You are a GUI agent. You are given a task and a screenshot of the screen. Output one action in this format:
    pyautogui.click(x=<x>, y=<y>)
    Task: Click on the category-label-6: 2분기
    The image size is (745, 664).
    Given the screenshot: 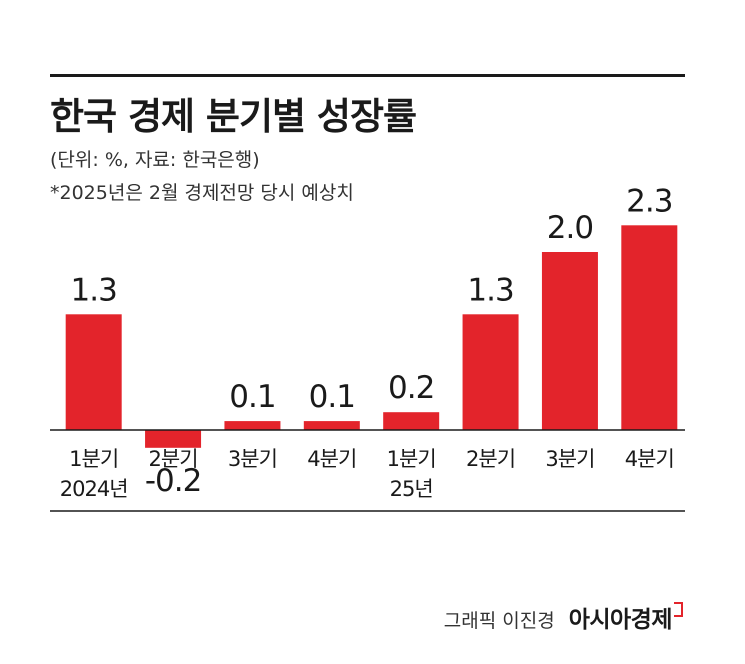 What is the action you would take?
    pyautogui.click(x=490, y=459)
    